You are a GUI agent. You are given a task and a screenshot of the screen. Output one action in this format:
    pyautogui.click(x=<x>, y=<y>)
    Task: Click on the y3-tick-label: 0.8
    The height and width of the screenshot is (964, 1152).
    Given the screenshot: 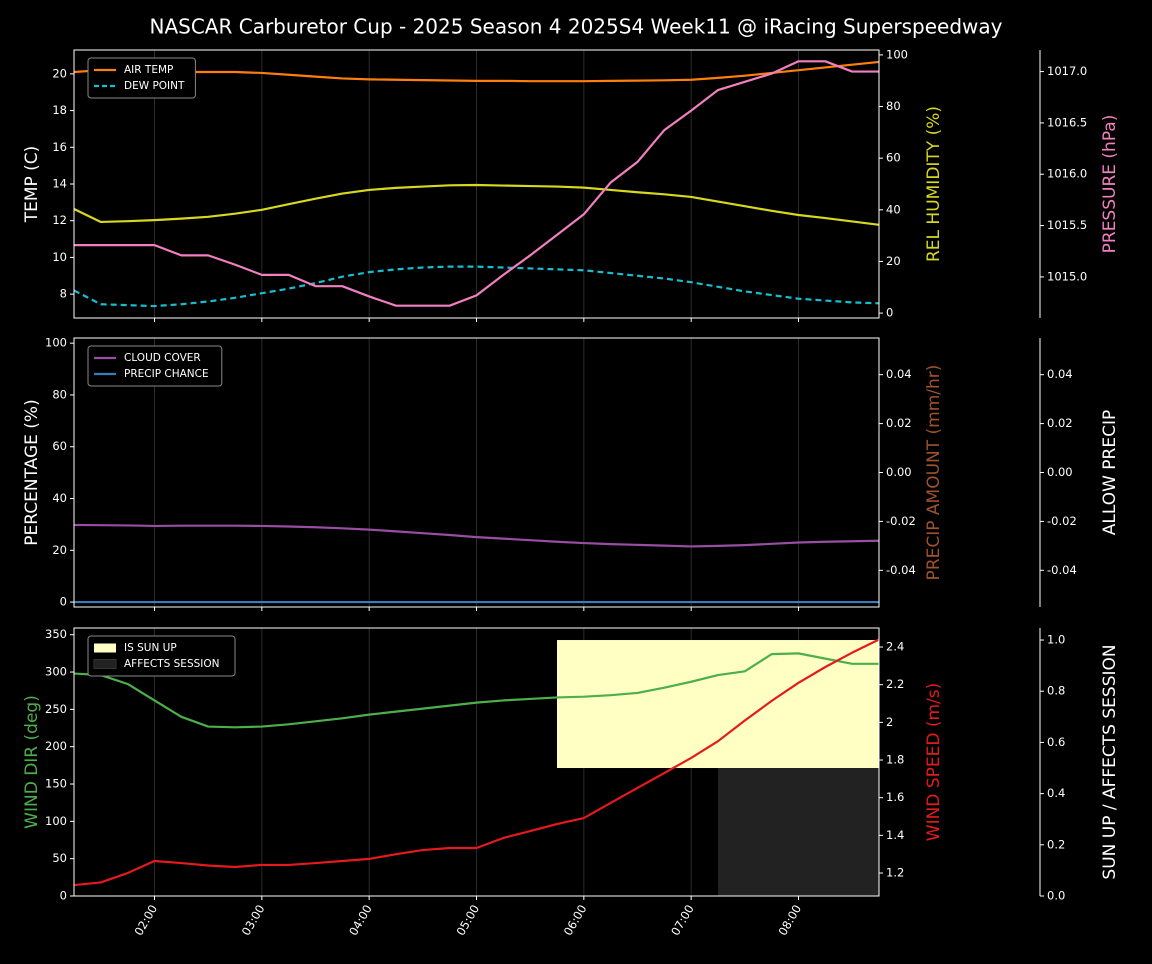 What is the action you would take?
    pyautogui.click(x=1056, y=691)
    